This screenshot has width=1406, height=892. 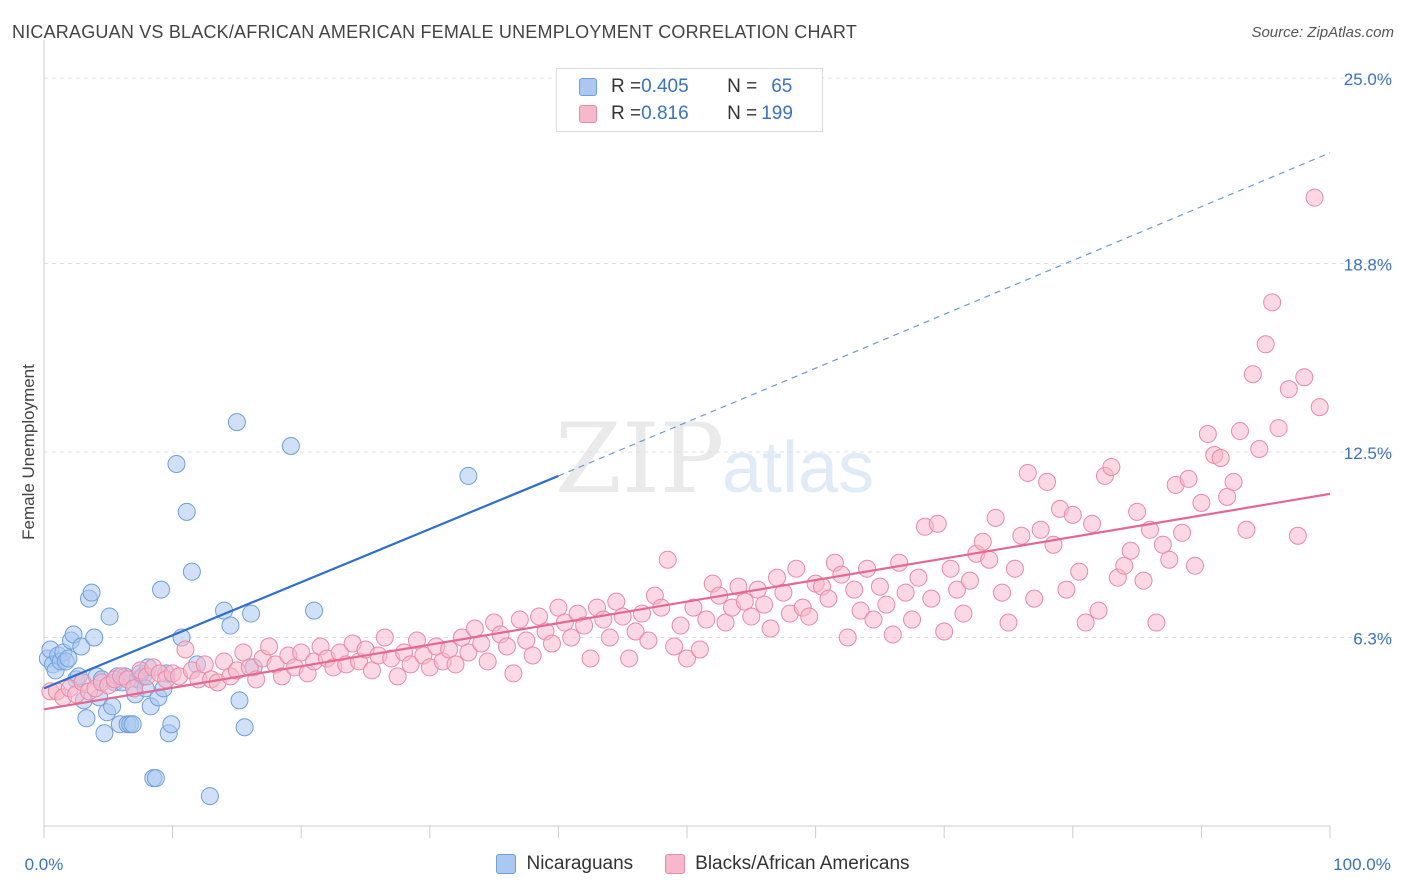 I want to click on x-tick-label: 0.0%, so click(x=44, y=864).